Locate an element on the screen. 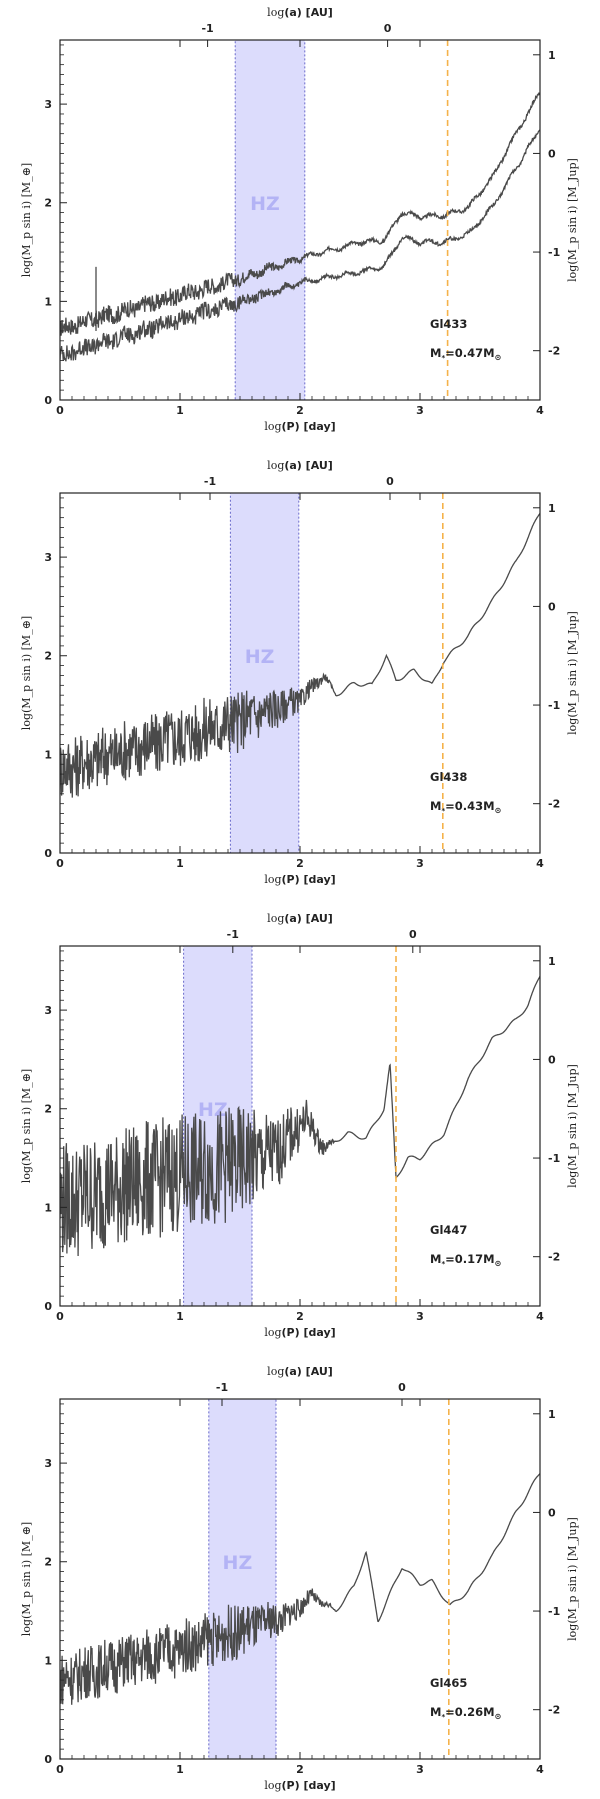 The width and height of the screenshot is (600, 1799). stellar-mass: M*=0.26M⊙ is located at coordinates (465, 1713).